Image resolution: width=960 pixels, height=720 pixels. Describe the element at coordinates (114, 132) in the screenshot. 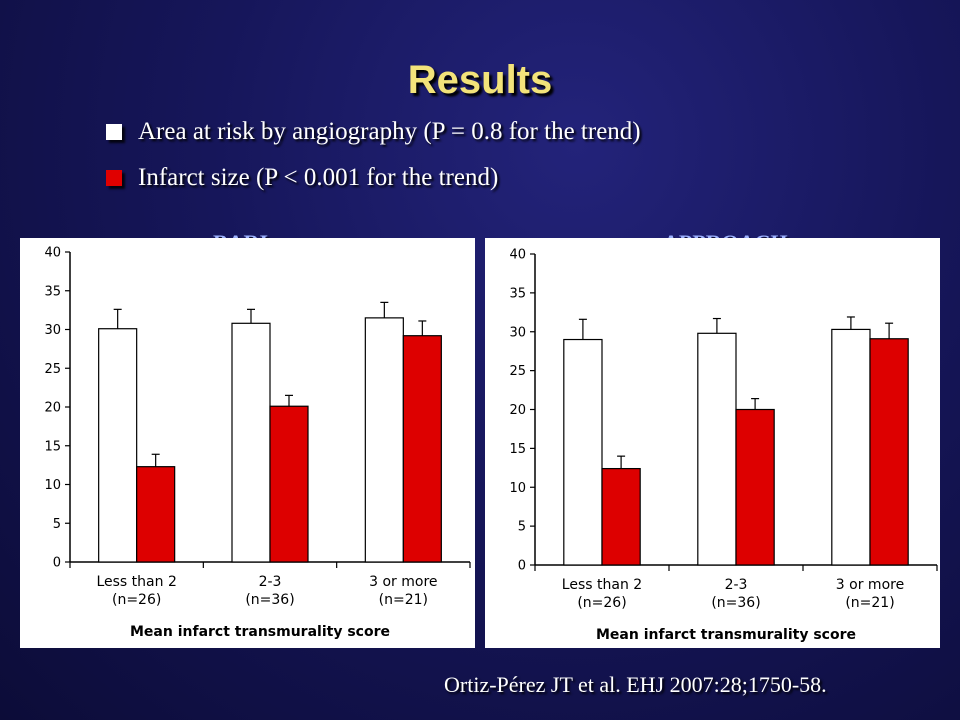

I see `legend-swatch-white` at that location.